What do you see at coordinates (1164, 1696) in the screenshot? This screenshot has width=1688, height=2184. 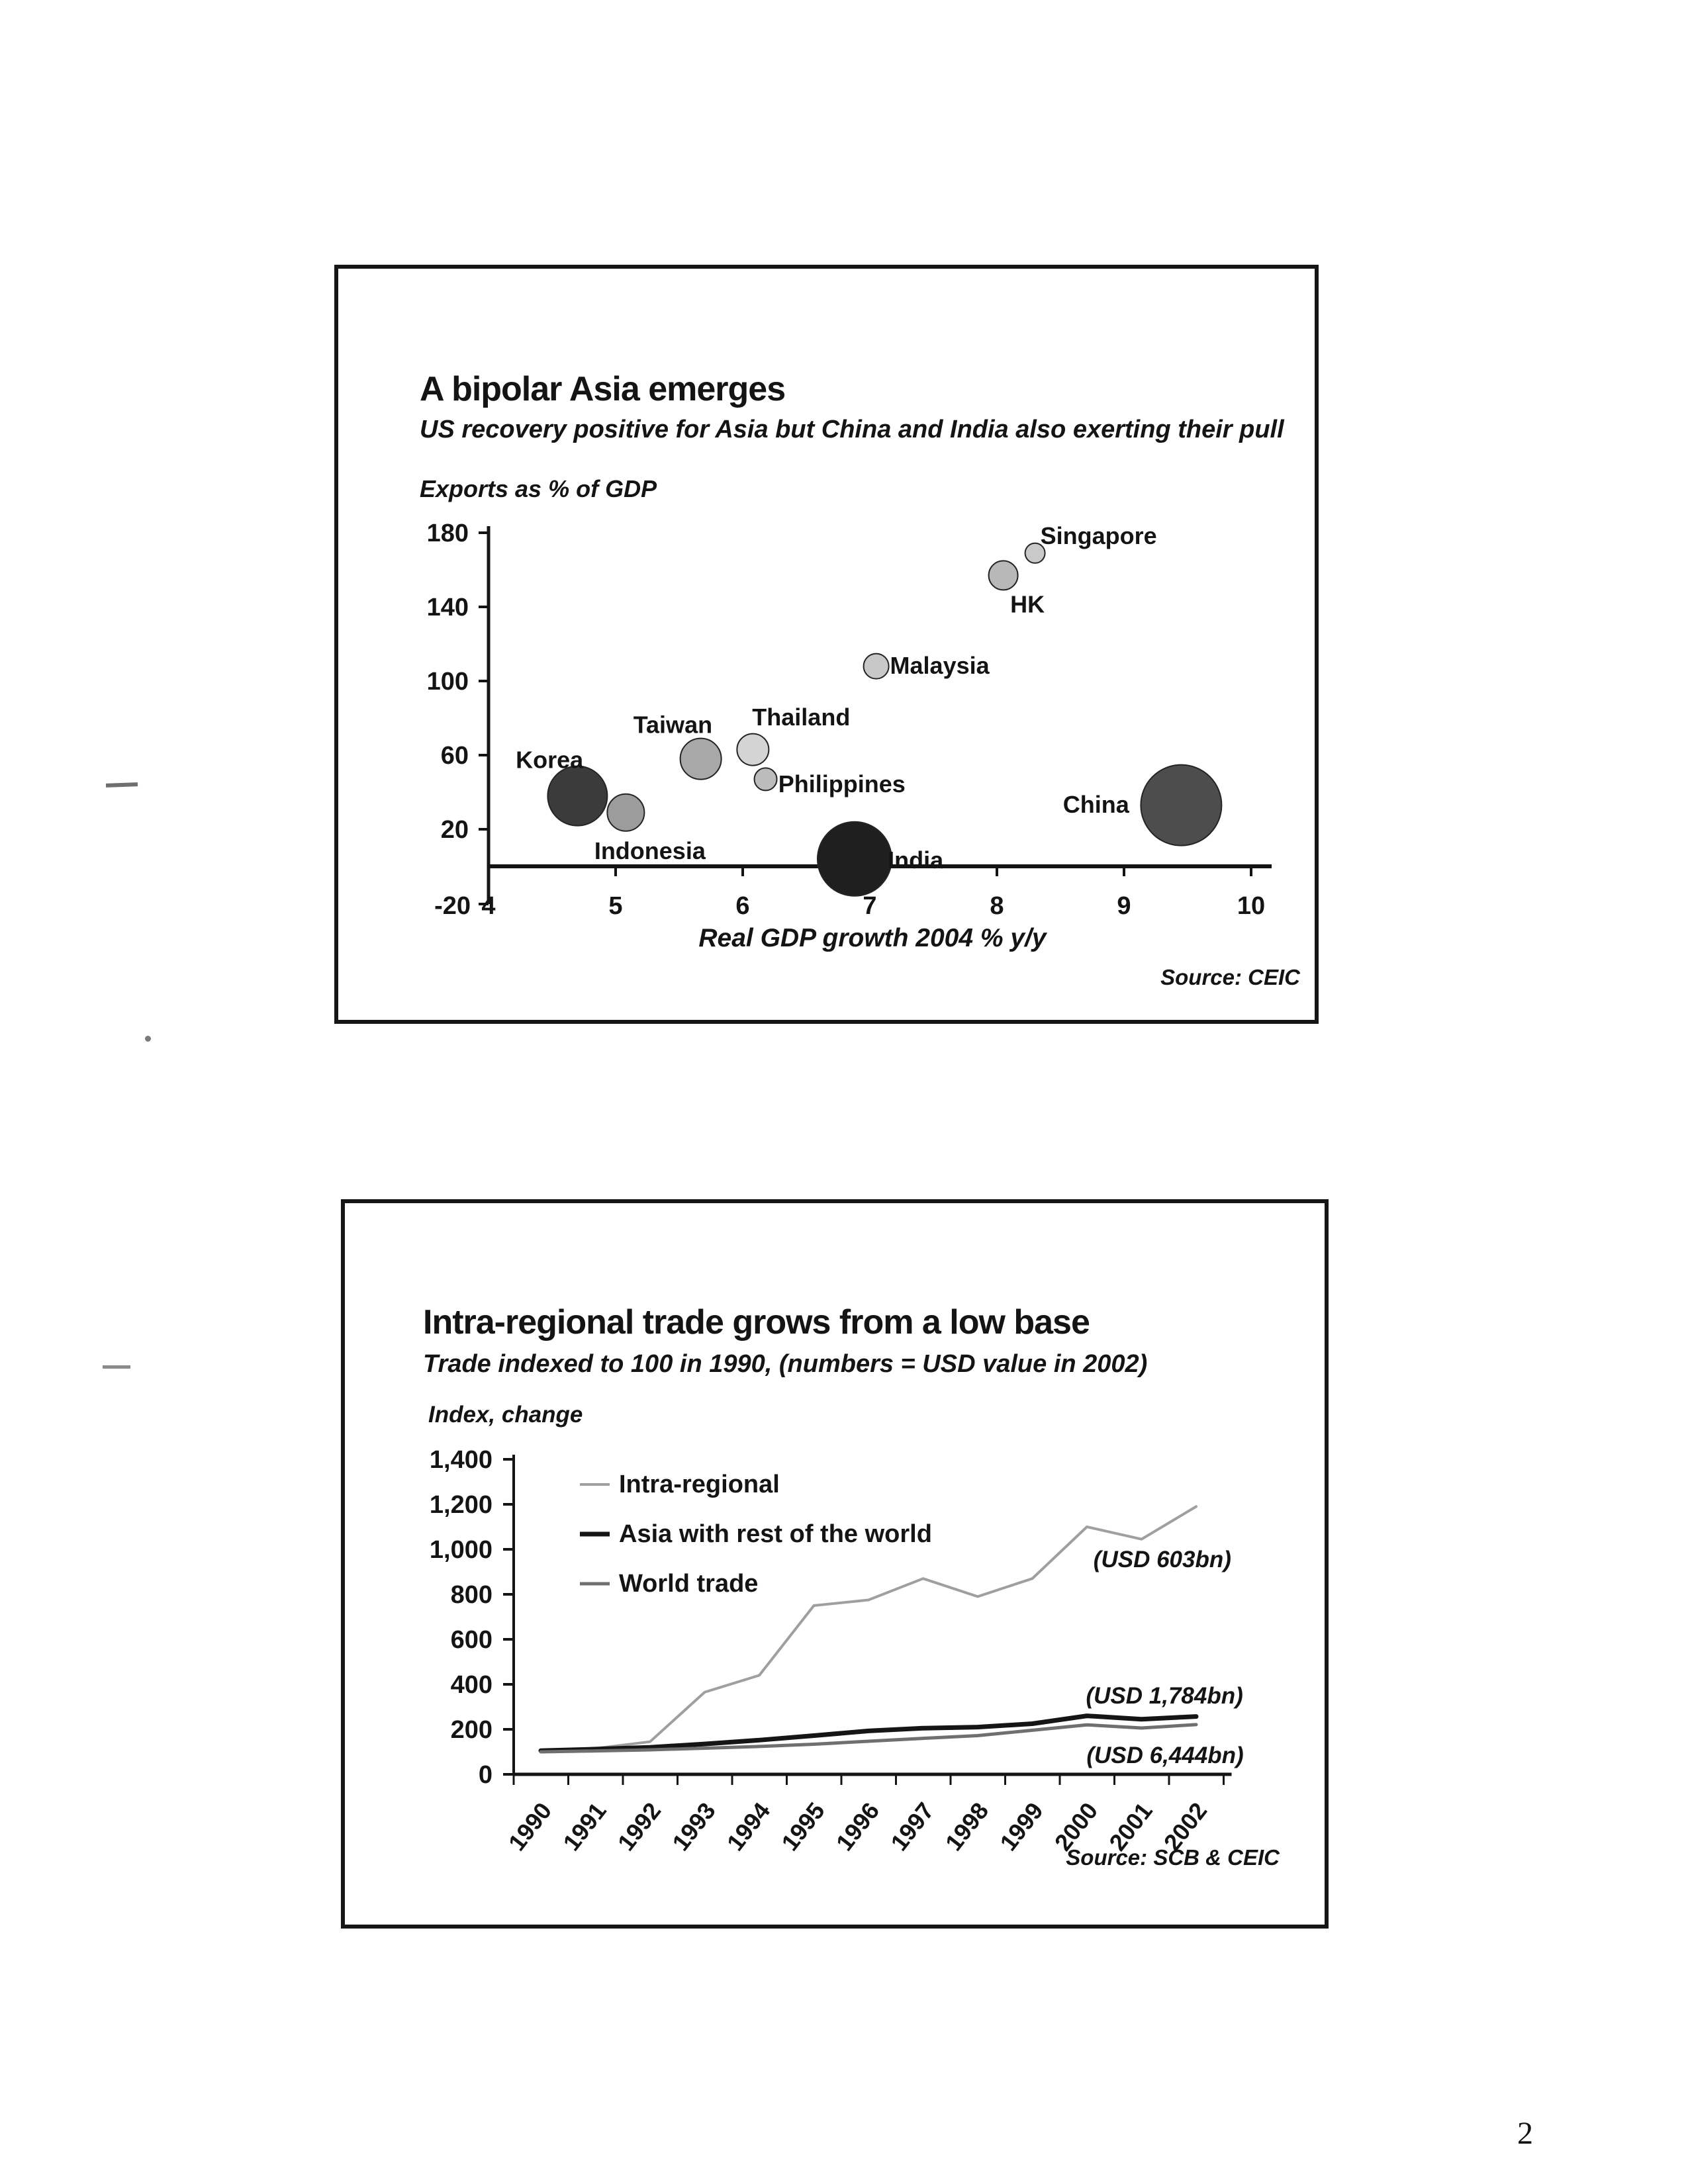 I see `annotation--usd-1-784bn-: (USD 1,784bn)` at bounding box center [1164, 1696].